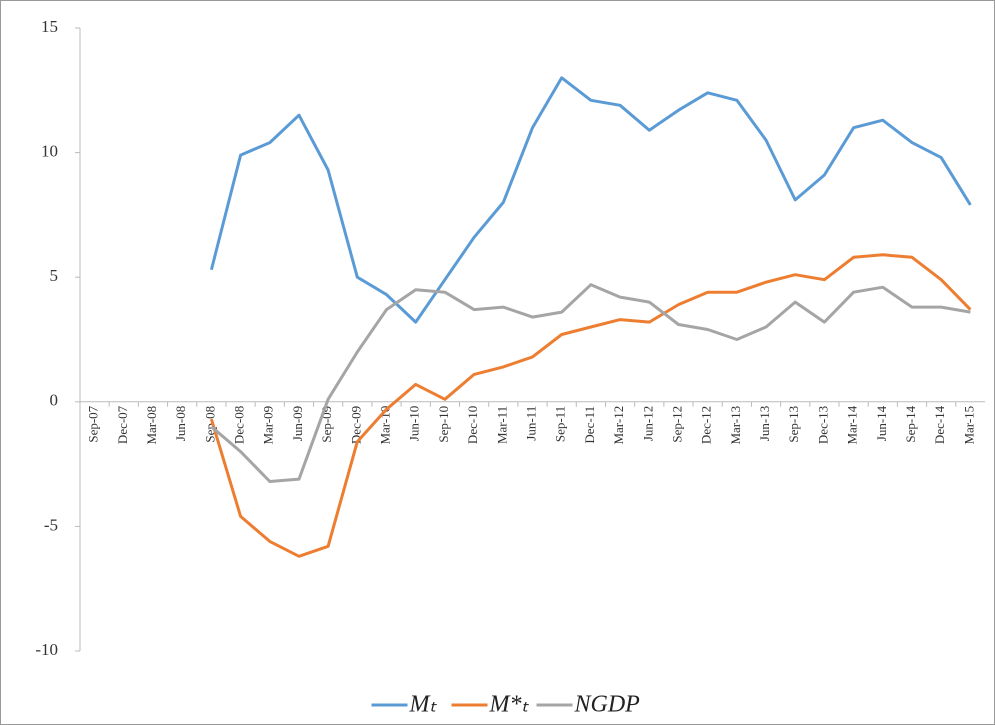 The height and width of the screenshot is (725, 995). Describe the element at coordinates (822, 425) in the screenshot. I see `x-tick-label: Dec-13` at that location.